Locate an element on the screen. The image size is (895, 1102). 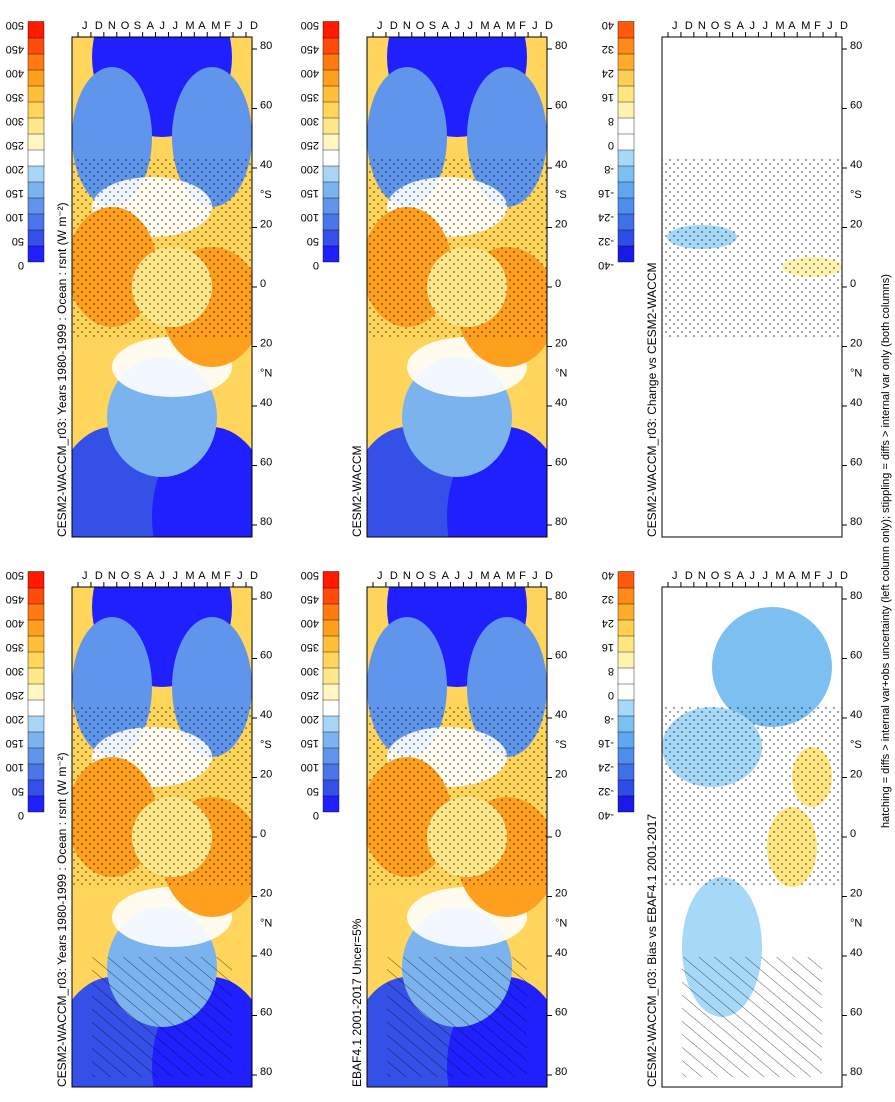
colorbar-label: -16 is located at coordinates (606, 193).